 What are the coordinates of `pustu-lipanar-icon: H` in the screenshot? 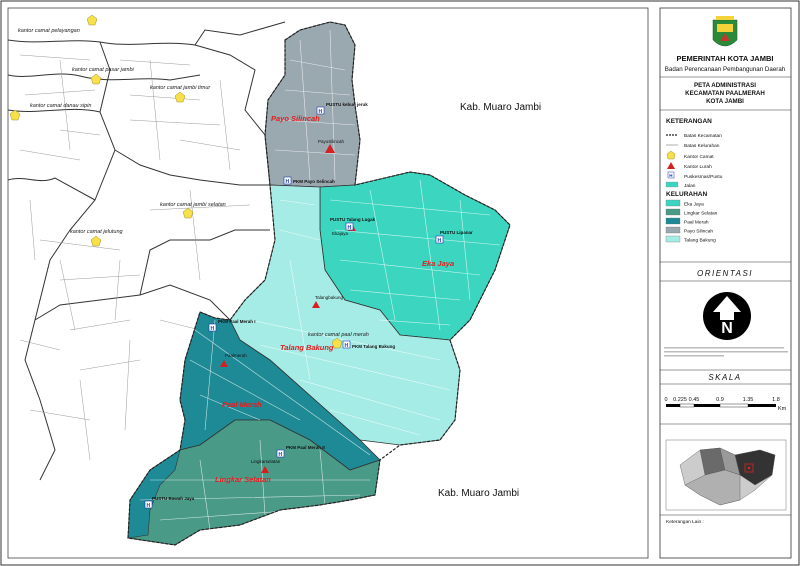 It's located at (439, 239).